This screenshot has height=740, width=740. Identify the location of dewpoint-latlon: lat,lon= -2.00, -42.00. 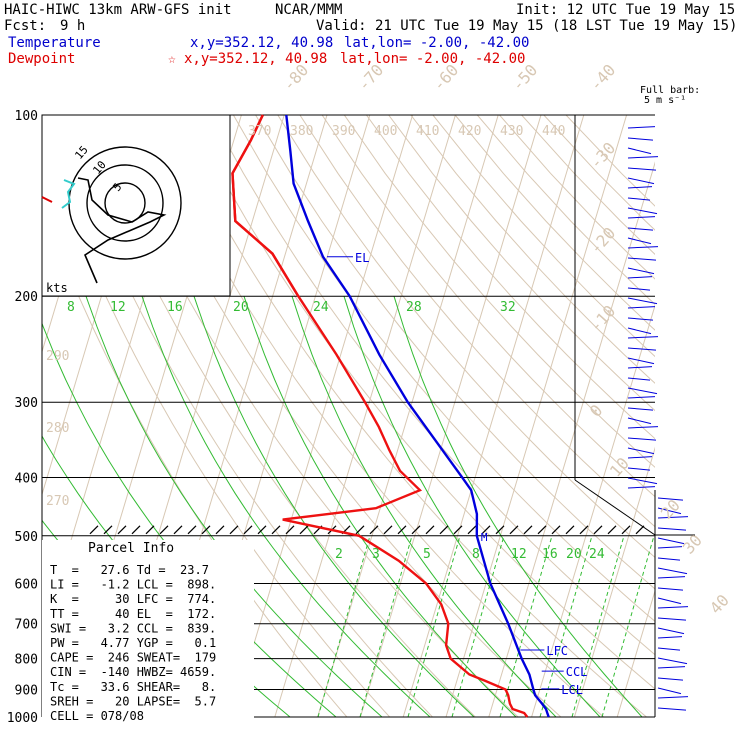
(432, 59).